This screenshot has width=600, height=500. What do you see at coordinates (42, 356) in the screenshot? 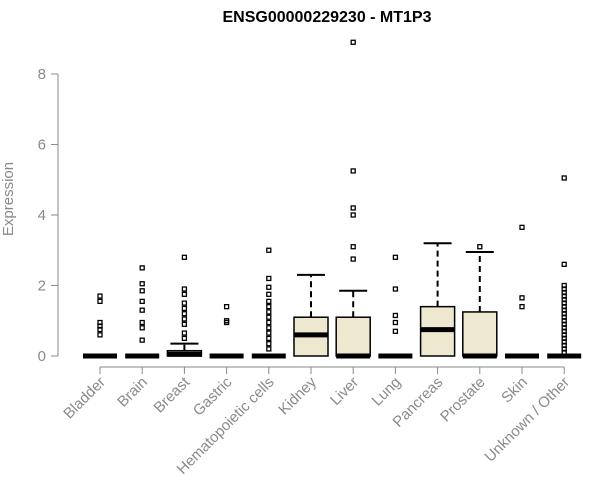
I see `y-tick-label: 0` at bounding box center [42, 356].